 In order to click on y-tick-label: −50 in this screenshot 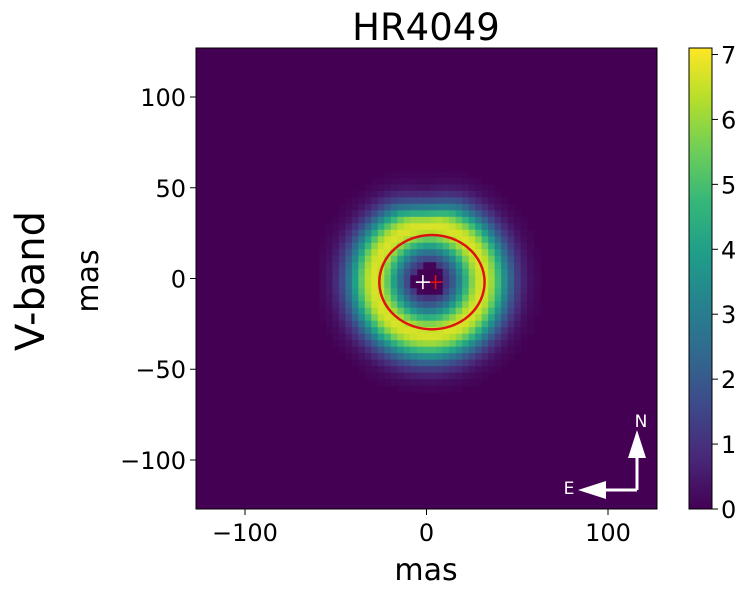, I will do `click(160, 370)`.